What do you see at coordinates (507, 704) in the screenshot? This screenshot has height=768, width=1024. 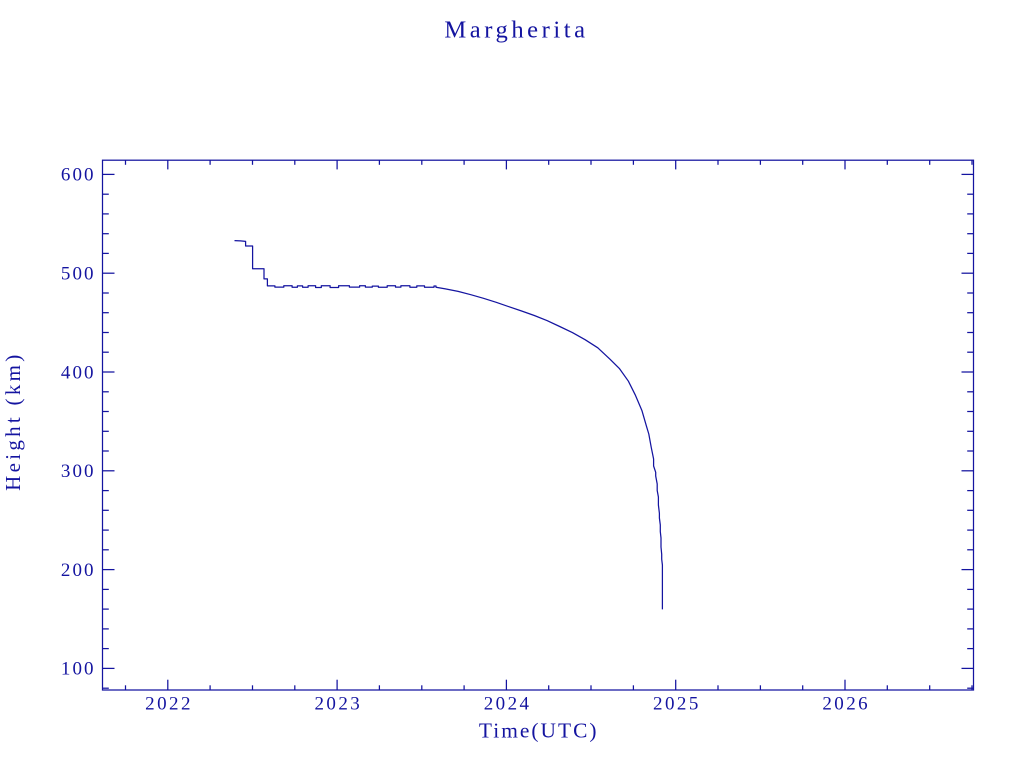 I see `svg-text: 2024` at bounding box center [507, 704].